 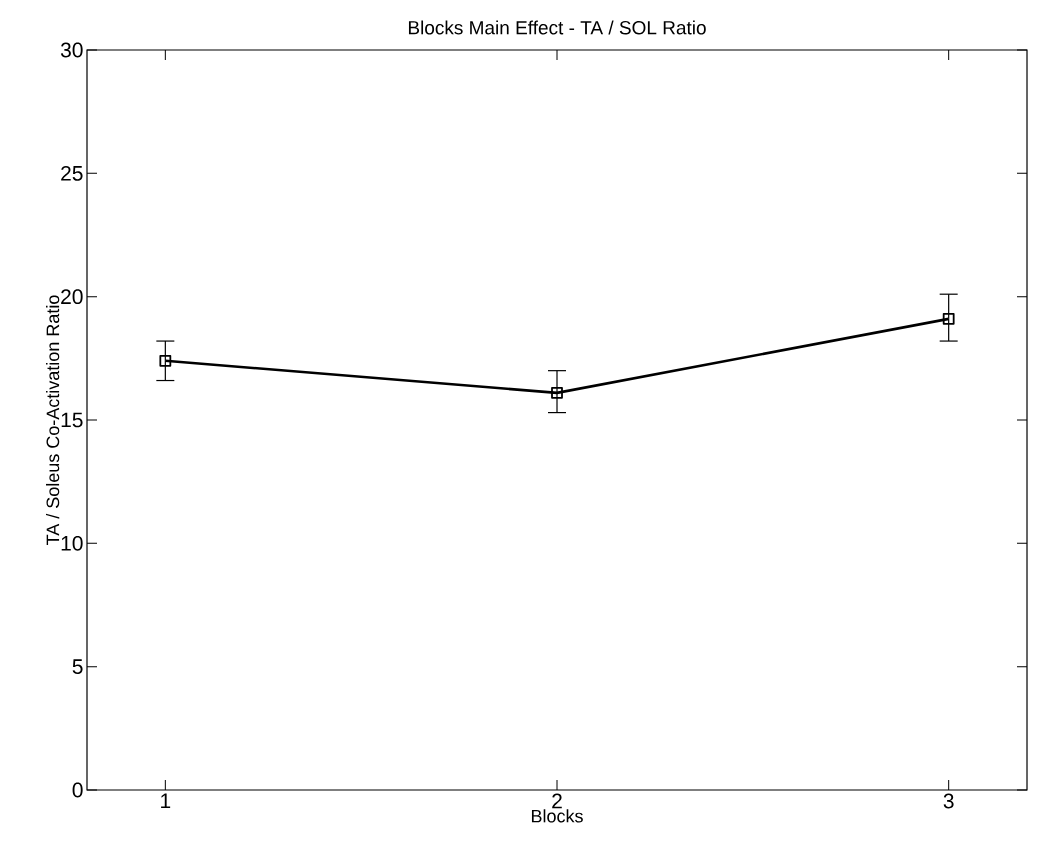 What do you see at coordinates (166, 800) in the screenshot?
I see `x-tick-label: 1` at bounding box center [166, 800].